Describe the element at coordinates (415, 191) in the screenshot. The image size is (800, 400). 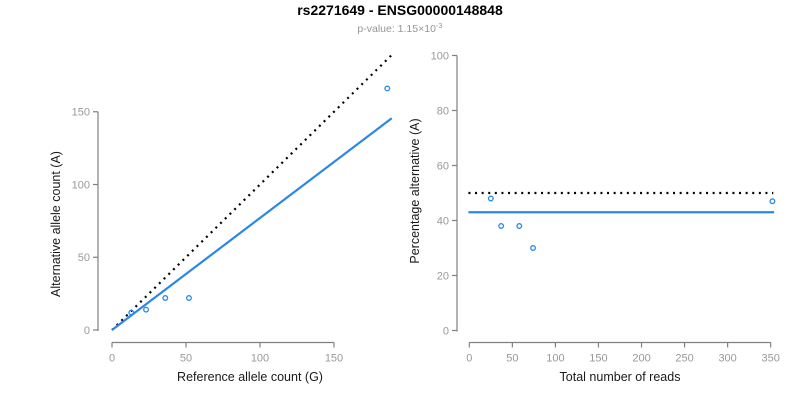
I see `right-yaxis-label: Percentage alternative (A)` at that location.